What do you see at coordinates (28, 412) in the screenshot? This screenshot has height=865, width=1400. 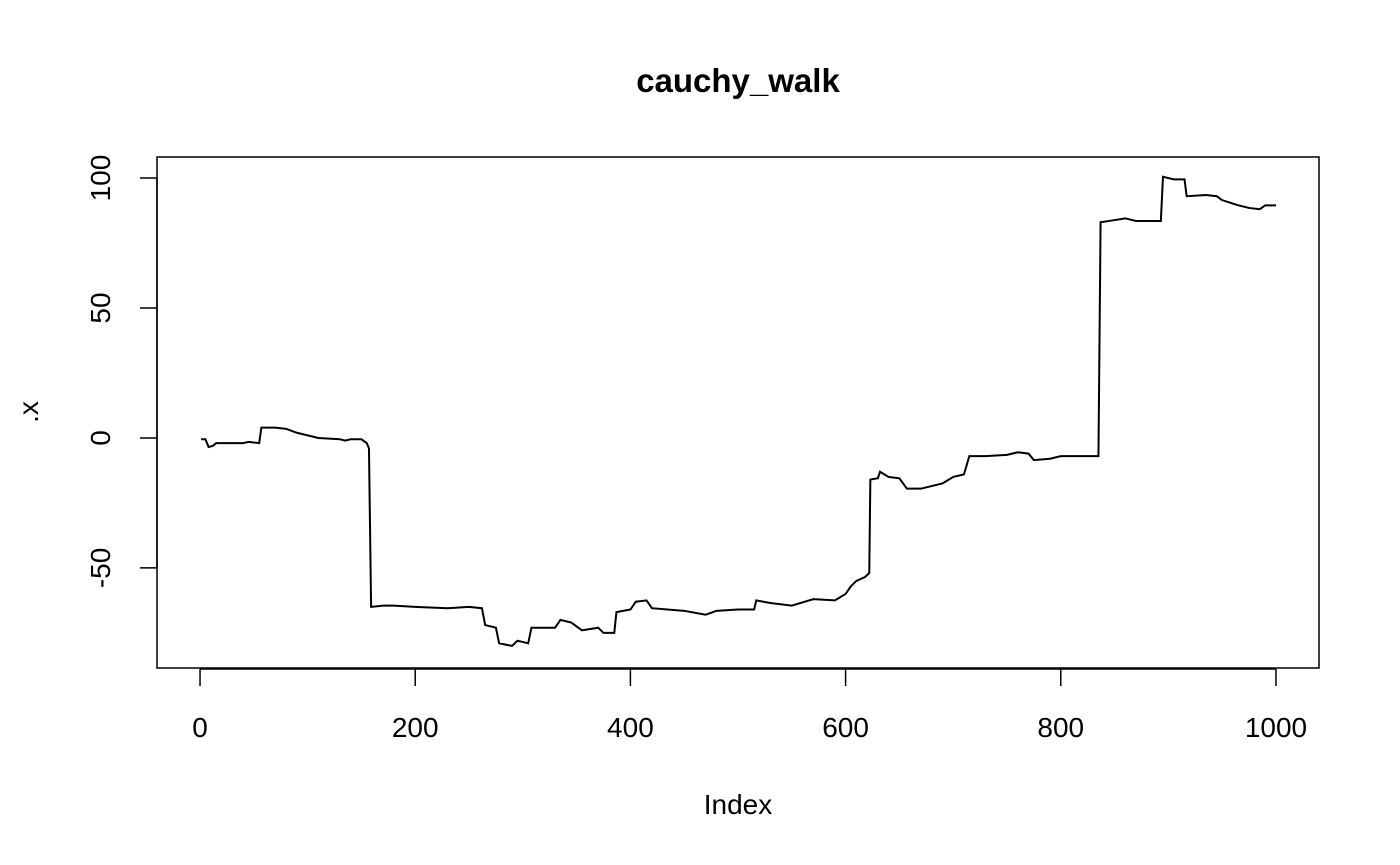 I see `y-axis-label: .x` at bounding box center [28, 412].